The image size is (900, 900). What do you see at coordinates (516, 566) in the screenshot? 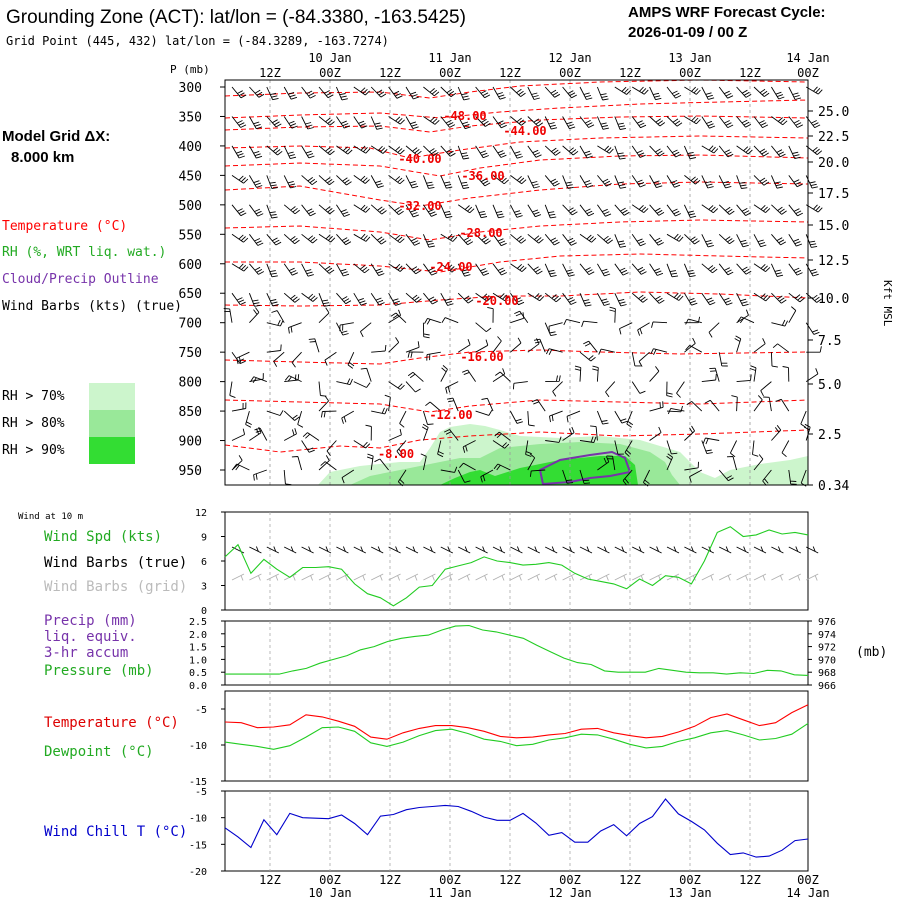
I see `wind-speed-line` at bounding box center [516, 566].